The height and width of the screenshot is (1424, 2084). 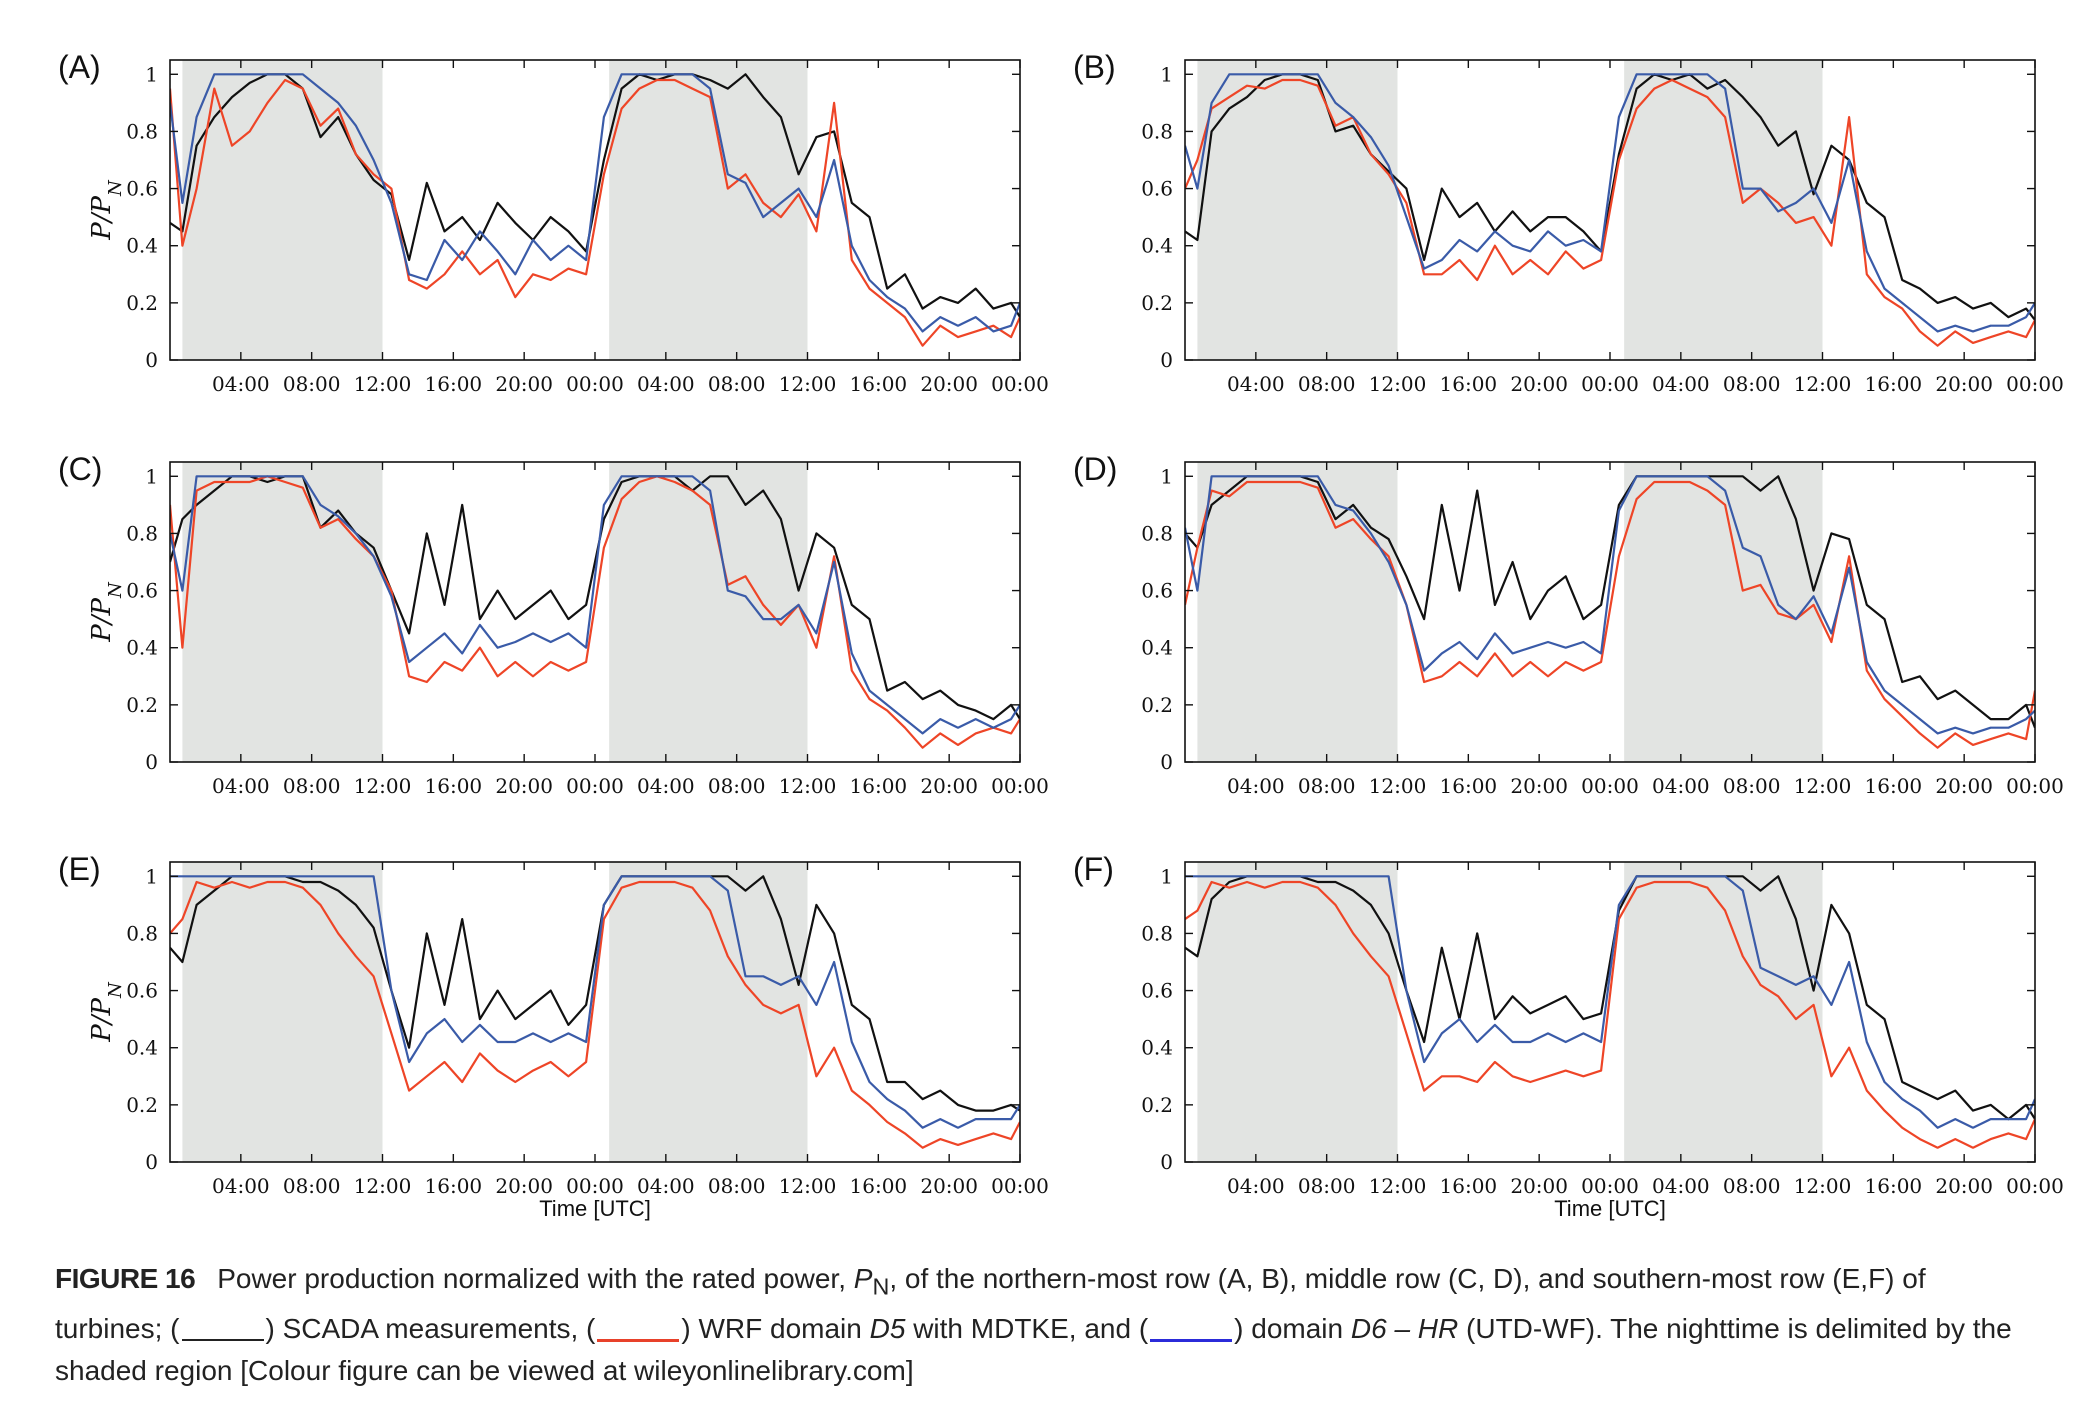 I want to click on panel-label: (A), so click(x=79, y=67).